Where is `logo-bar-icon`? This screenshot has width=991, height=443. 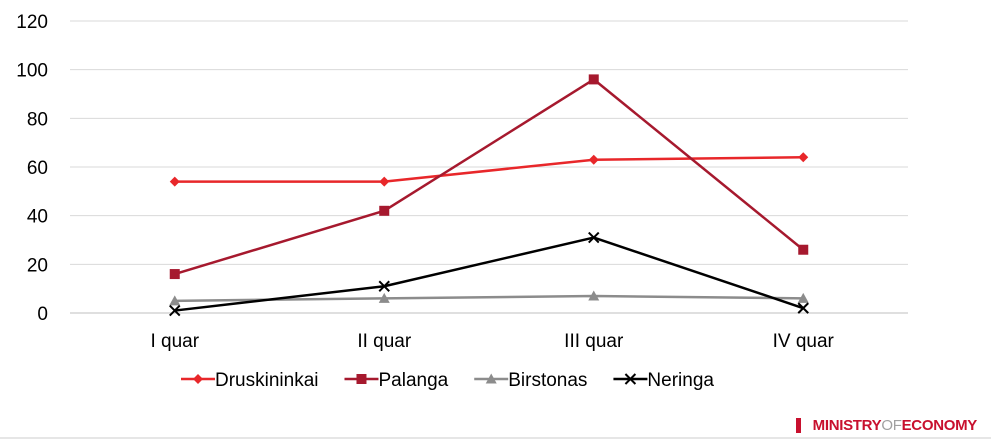
logo-bar-icon is located at coordinates (798, 425).